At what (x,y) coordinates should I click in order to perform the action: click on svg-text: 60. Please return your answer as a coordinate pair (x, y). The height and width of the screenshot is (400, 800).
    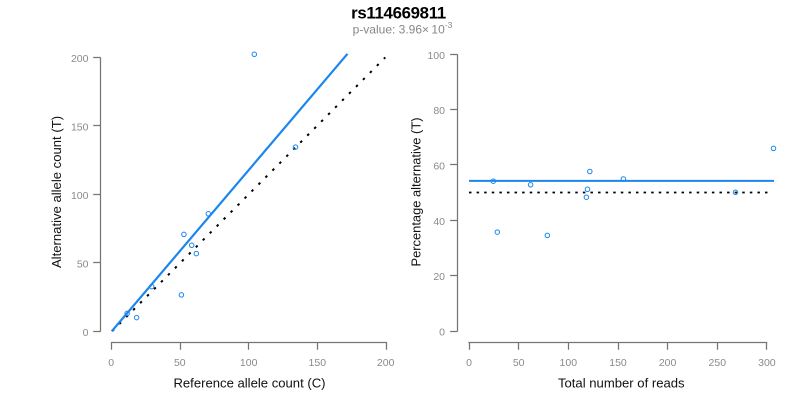
    Looking at the image, I should click on (439, 167).